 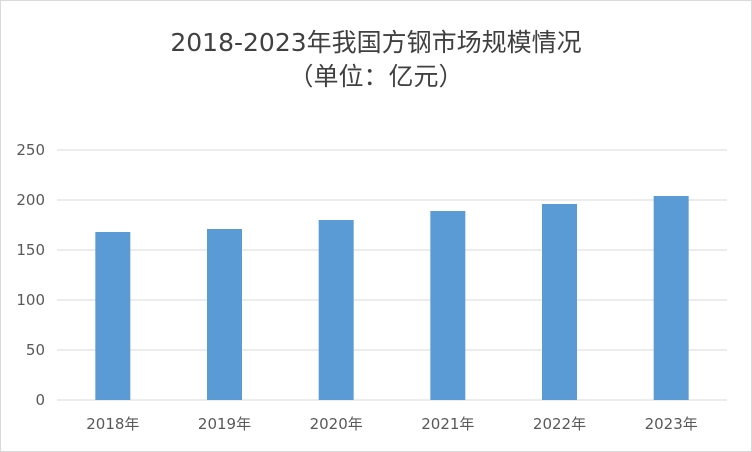 I want to click on x-tick-label: 2023年, so click(x=671, y=424).